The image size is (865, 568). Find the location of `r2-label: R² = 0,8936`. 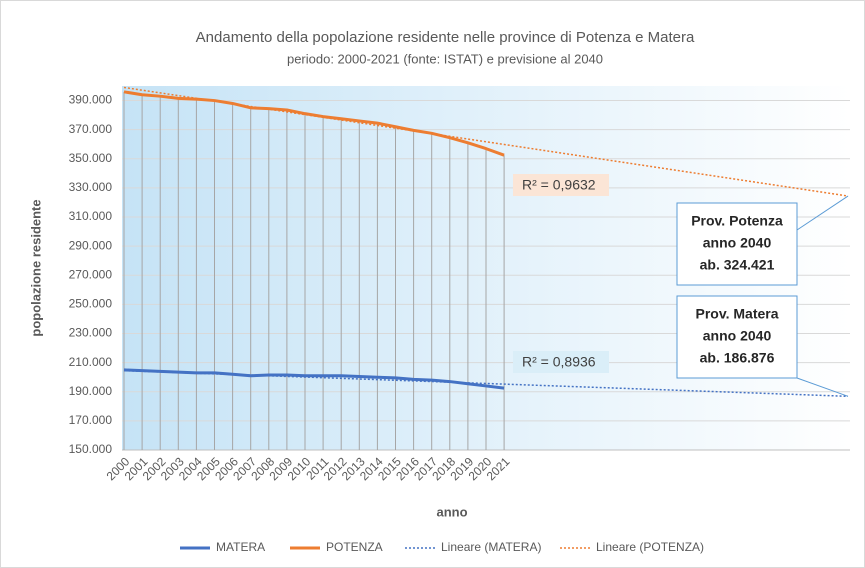

r2-label: R² = 0,8936 is located at coordinates (559, 362).